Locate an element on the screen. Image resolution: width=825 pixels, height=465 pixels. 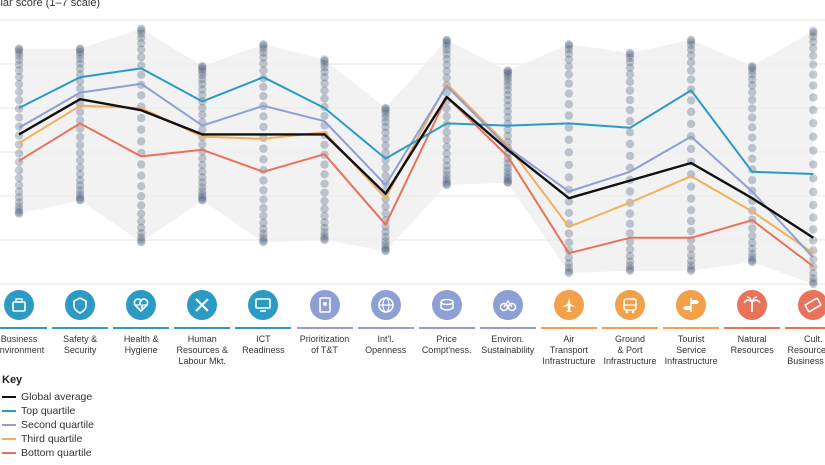
key-item: Second quartile is located at coordinates (48, 425).